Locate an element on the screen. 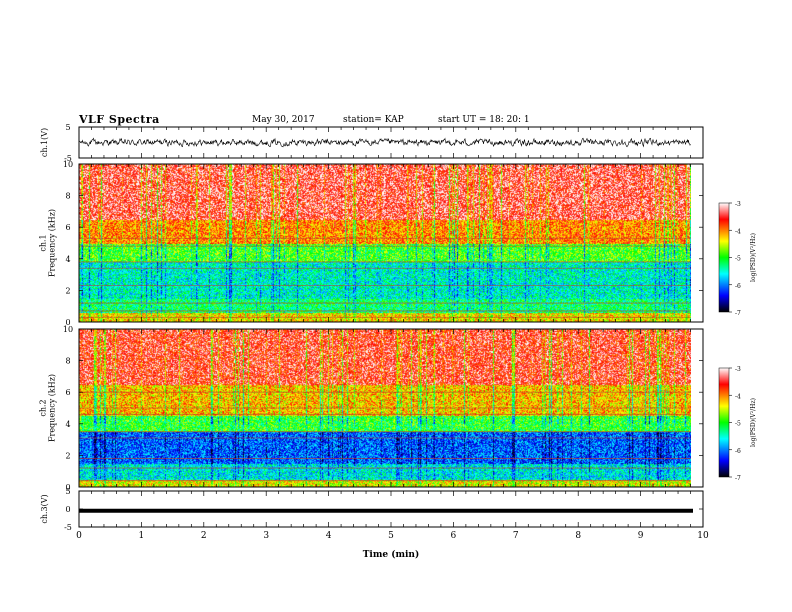 The image size is (792, 612). ch2-spectrogram-colorbar-tick-label: -3 is located at coordinates (738, 369).